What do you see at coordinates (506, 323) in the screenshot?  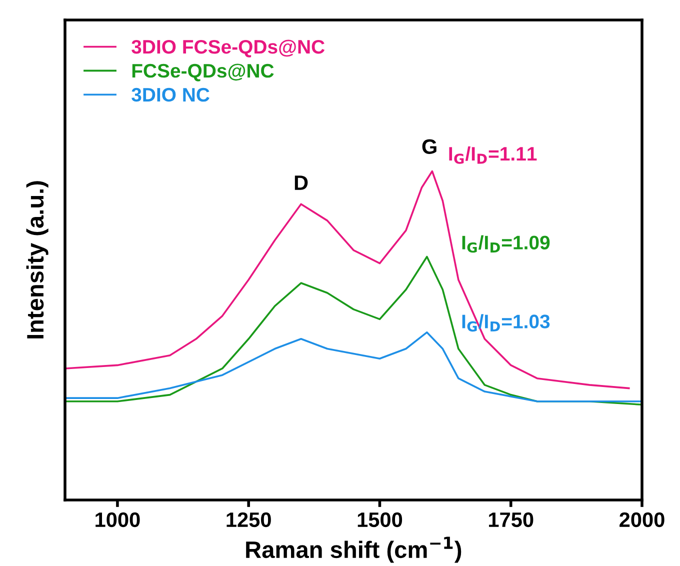 I see `annotation: I$_{G}$/I$_{D}$=1.03` at bounding box center [506, 323].